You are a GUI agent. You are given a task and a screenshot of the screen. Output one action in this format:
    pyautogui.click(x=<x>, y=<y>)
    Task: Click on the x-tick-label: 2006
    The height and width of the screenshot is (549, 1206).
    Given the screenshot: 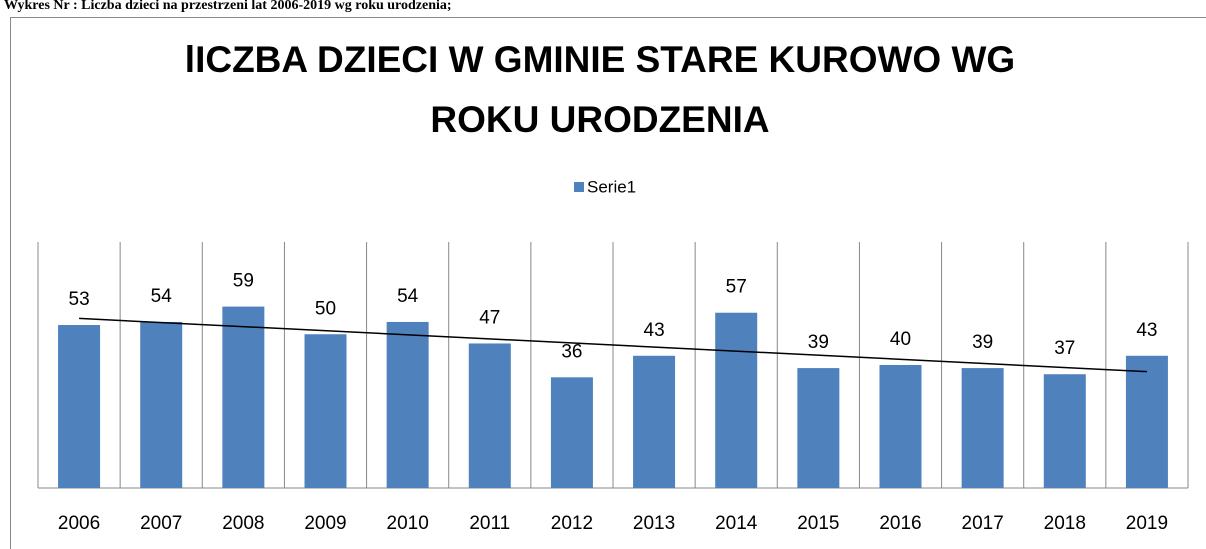 What is the action you would take?
    pyautogui.click(x=79, y=523)
    